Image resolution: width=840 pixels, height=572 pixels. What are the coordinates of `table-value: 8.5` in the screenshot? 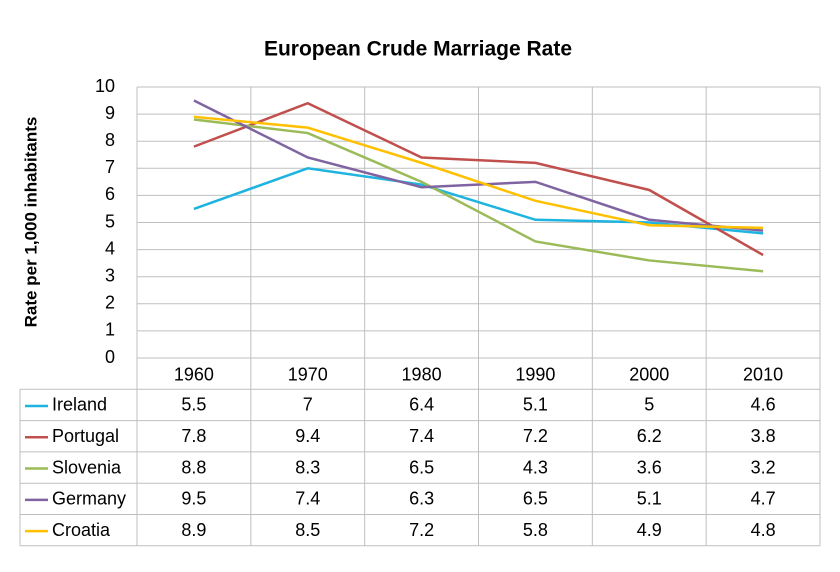 It's located at (307, 530).